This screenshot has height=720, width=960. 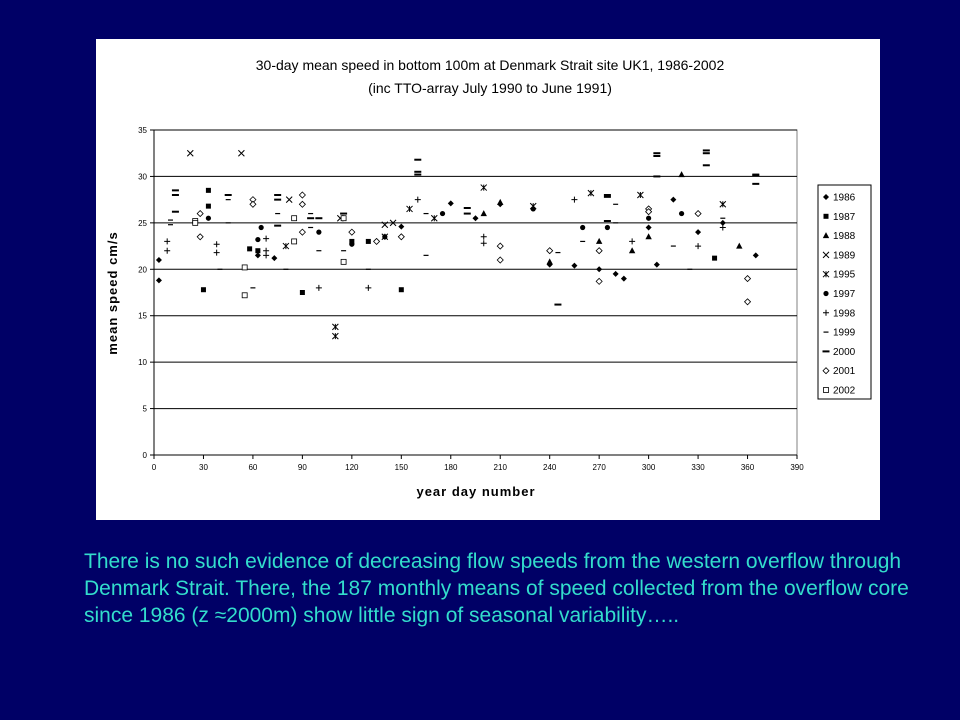 I want to click on x-tick-label: 390, so click(x=797, y=467).